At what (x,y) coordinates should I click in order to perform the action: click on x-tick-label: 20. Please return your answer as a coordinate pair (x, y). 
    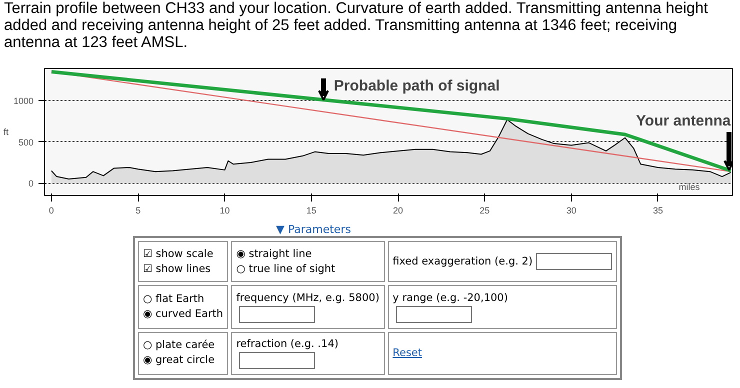
    Looking at the image, I should click on (398, 211).